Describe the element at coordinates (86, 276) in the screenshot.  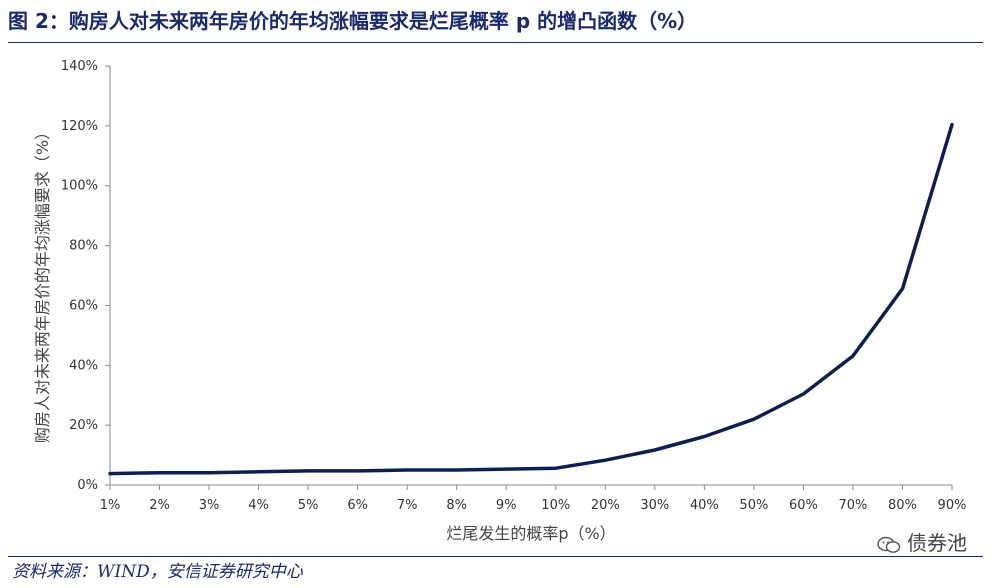
I see `y-axis: 0% 20% 40% 60% 80% 100% 120% 140%` at that location.